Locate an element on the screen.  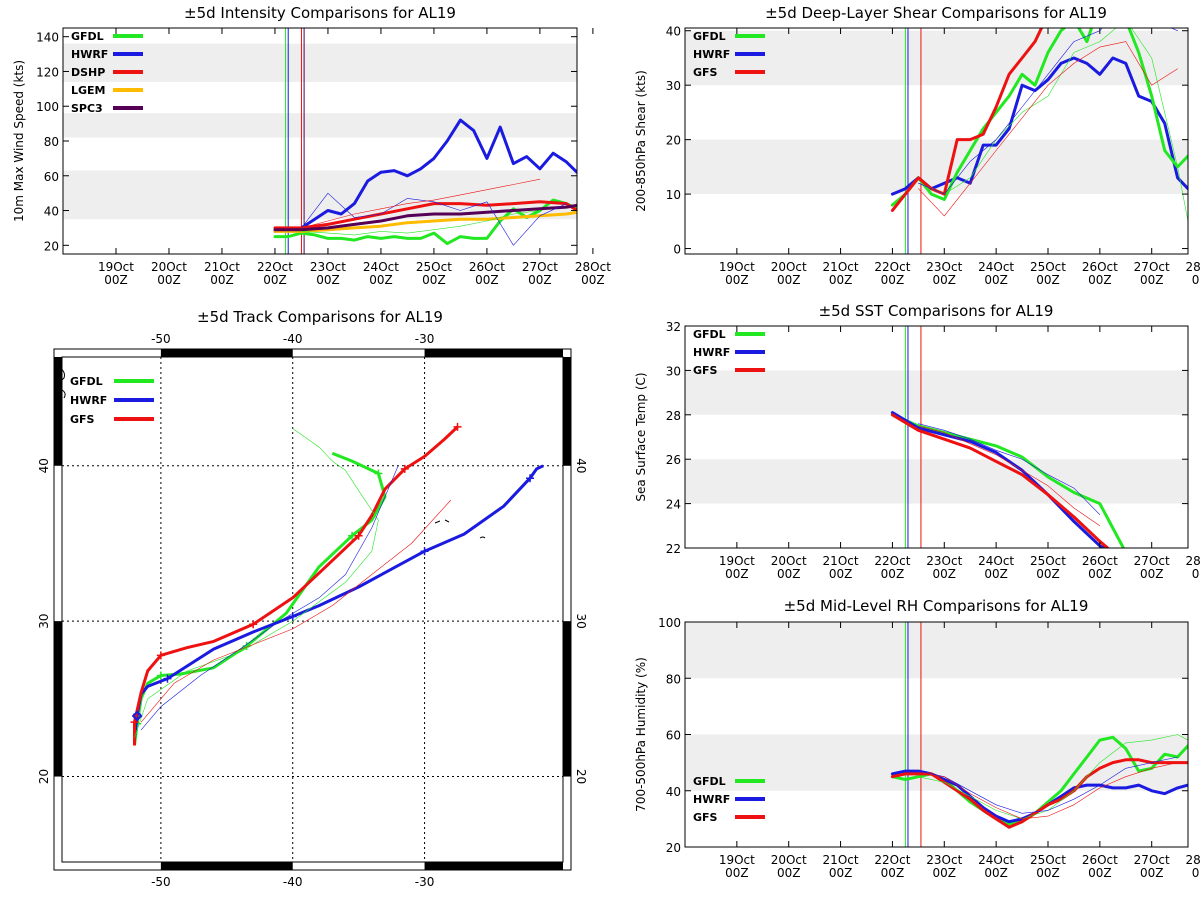
shear-xtick-label: 21Oct is located at coordinates (841, 267).